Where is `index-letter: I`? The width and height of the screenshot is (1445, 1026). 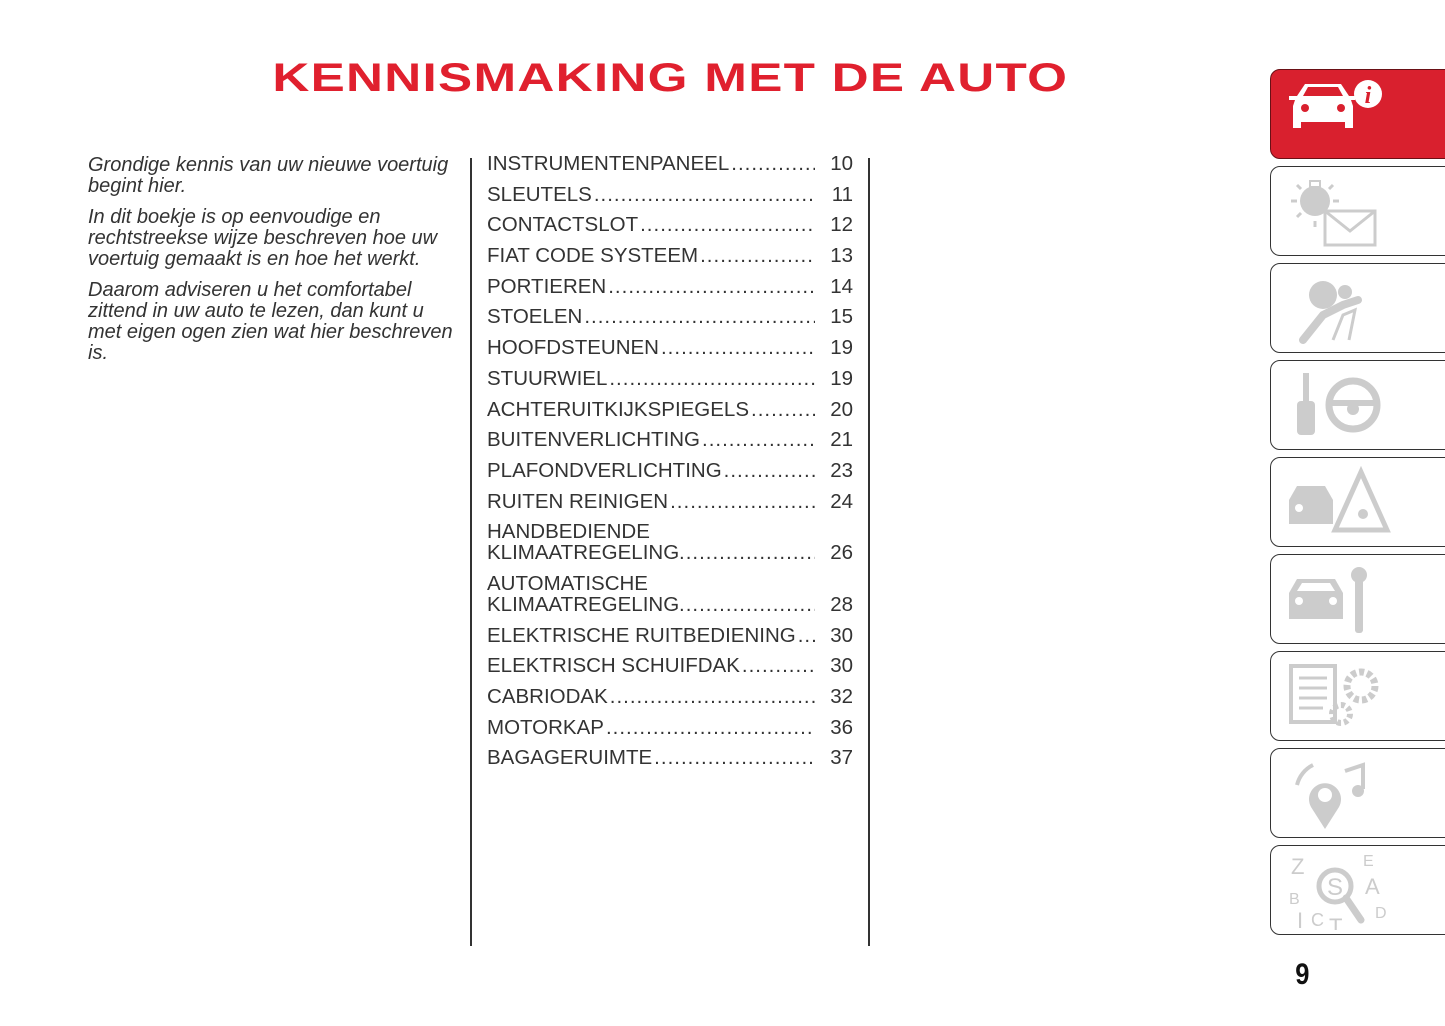 index-letter: I is located at coordinates (1300, 919).